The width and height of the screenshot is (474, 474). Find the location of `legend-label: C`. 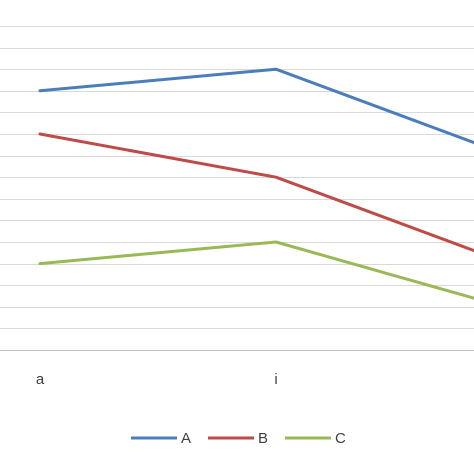

legend-label: C is located at coordinates (340, 438).